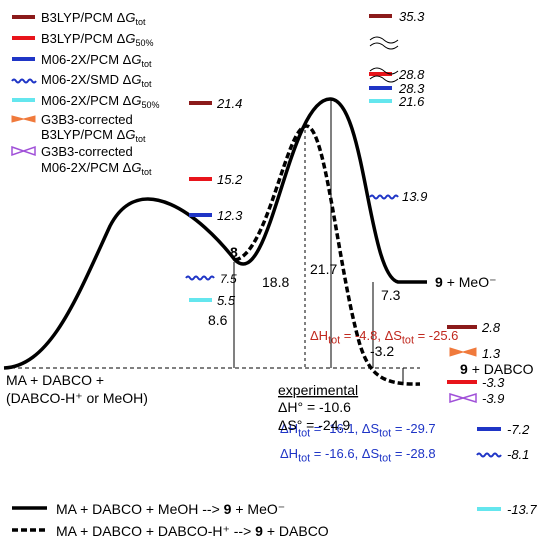  I want to click on gap-value: 8.6, so click(218, 320).